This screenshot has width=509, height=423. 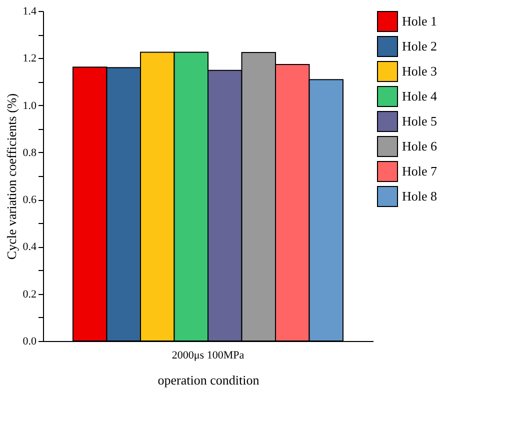 I want to click on legend-label: Hole 7, so click(x=420, y=171).